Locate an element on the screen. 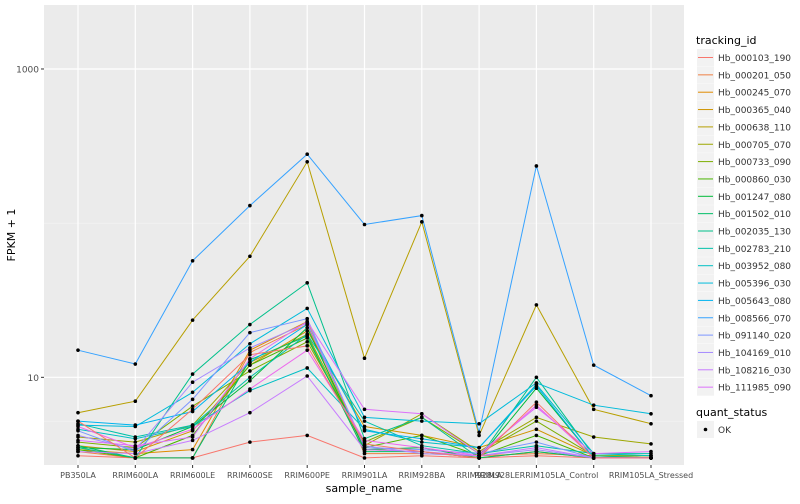  legend-label: Hb_000705_070 is located at coordinates (754, 146).